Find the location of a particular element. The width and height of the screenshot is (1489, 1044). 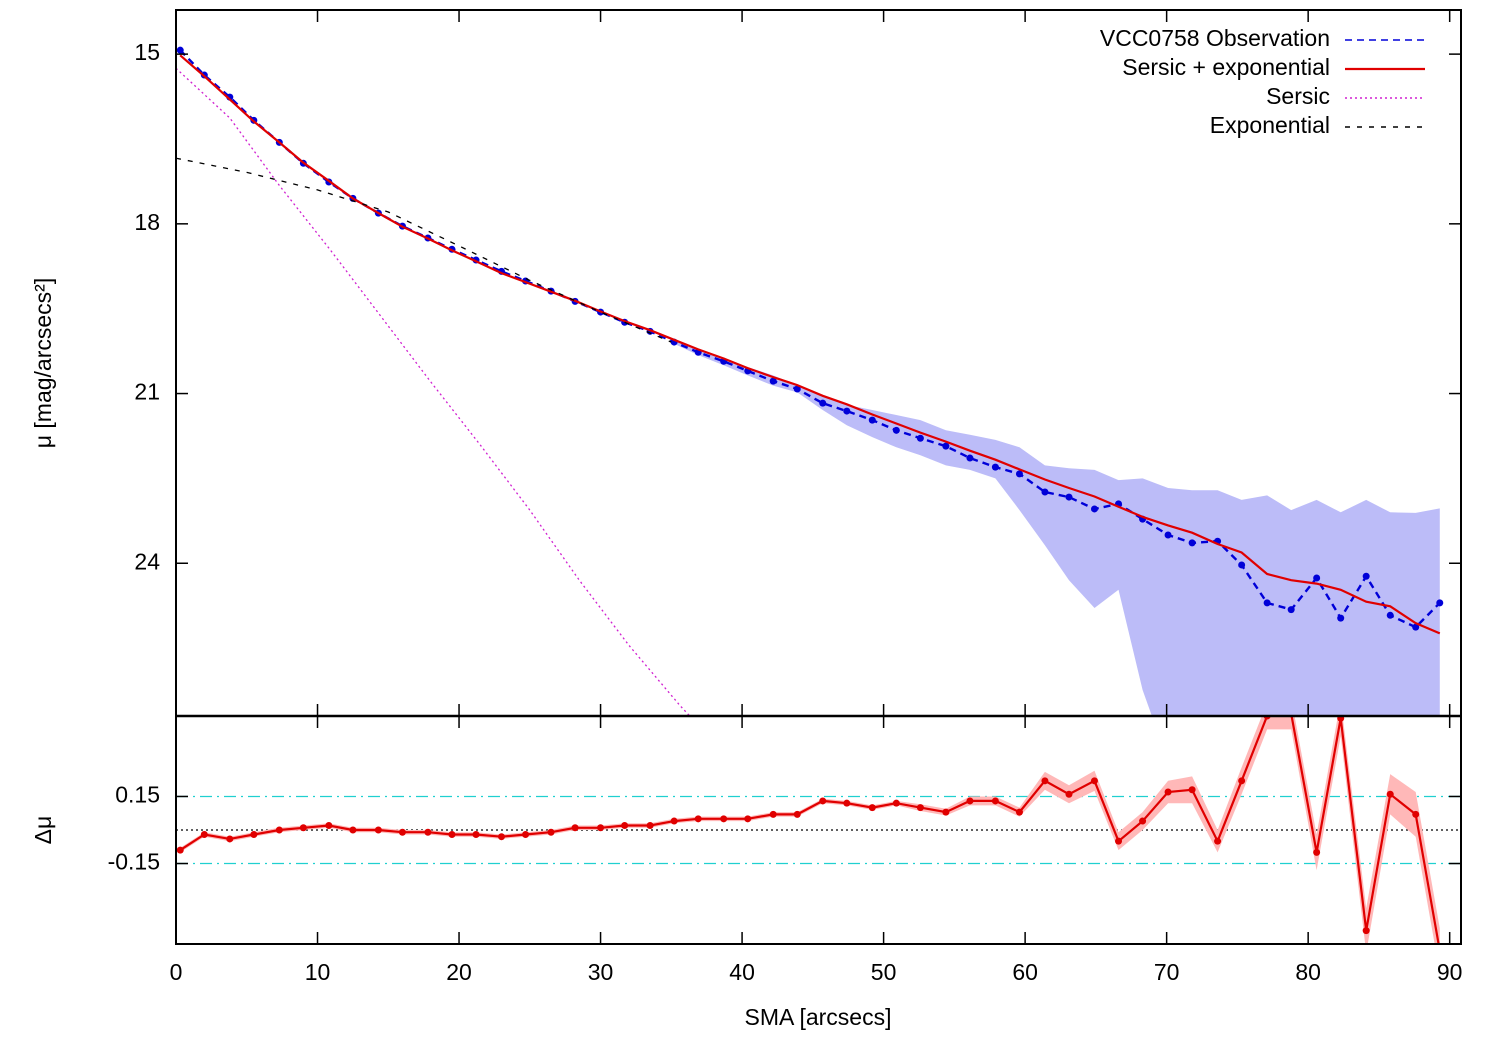

x-tick-label: 60 is located at coordinates (1025, 972).